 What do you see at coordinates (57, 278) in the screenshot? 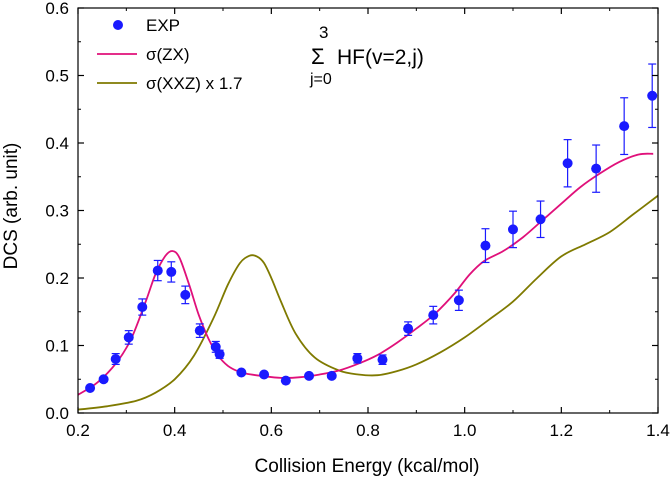
I see `y-tick-label: 0.2` at bounding box center [57, 278].